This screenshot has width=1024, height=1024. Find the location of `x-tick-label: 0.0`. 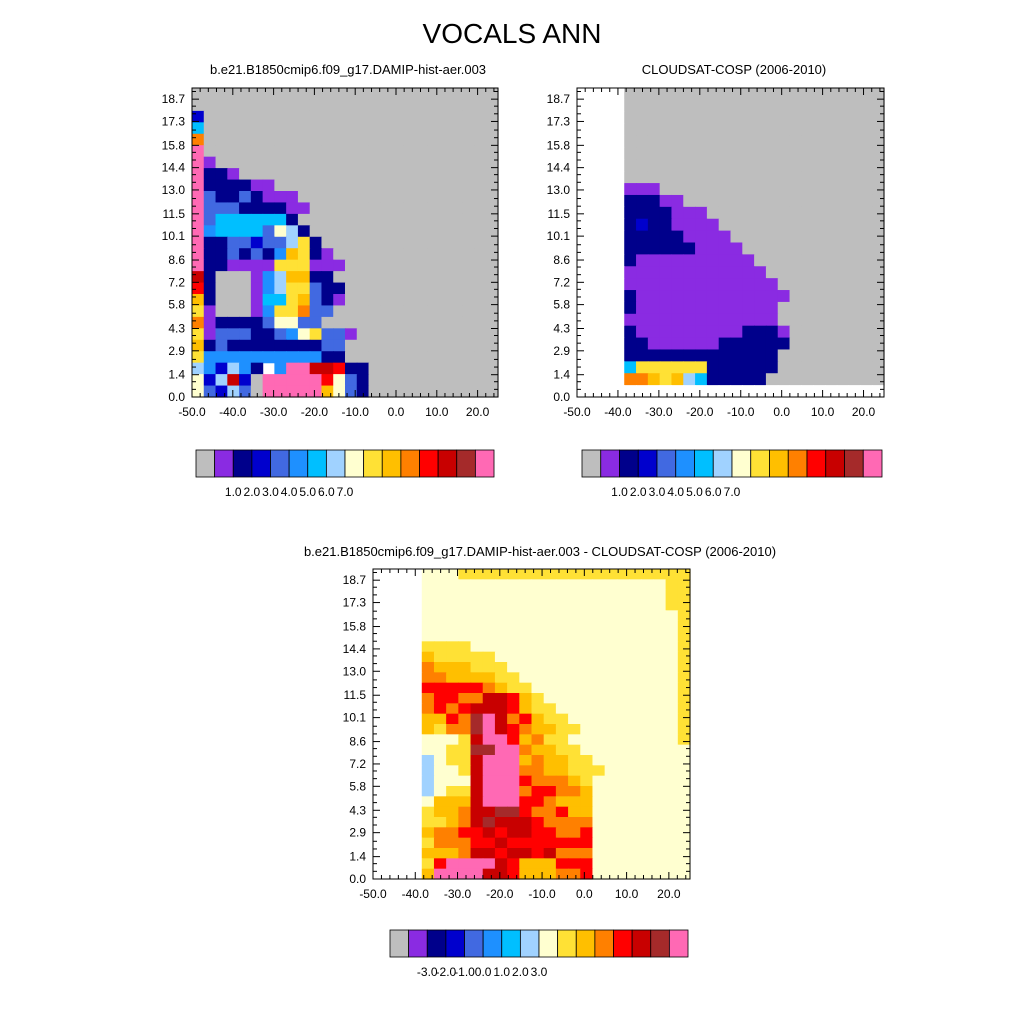

x-tick-label: 0.0 is located at coordinates (396, 412).